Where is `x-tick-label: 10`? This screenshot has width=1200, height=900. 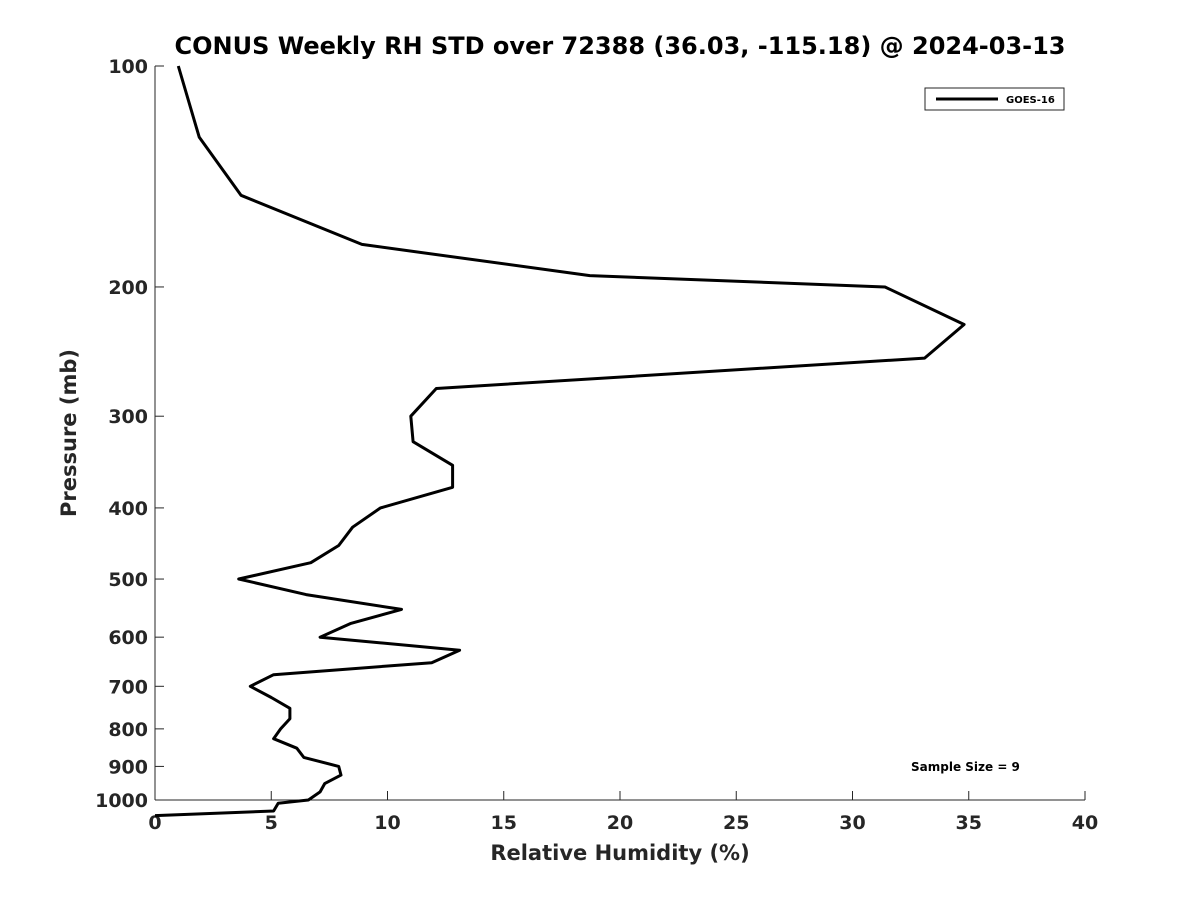
x-tick-label: 10 is located at coordinates (387, 823).